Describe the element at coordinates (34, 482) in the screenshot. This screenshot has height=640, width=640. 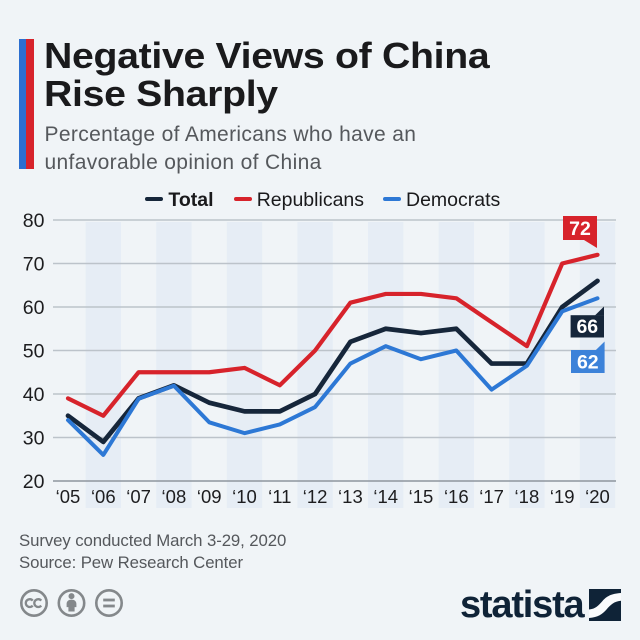
I see `svg-text: 20` at that location.